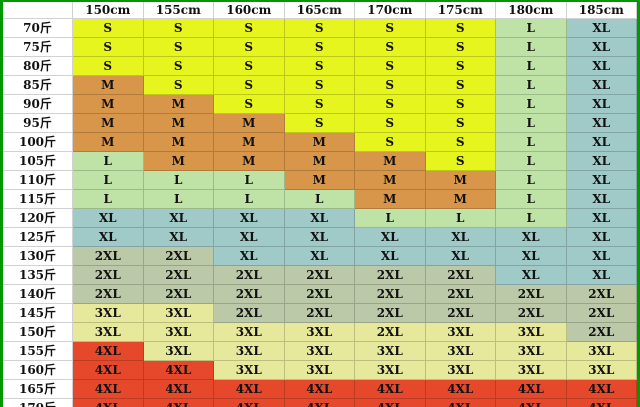  Describe the element at coordinates (249, 10) in the screenshot. I see `column-header-160cm: 160cm` at that location.